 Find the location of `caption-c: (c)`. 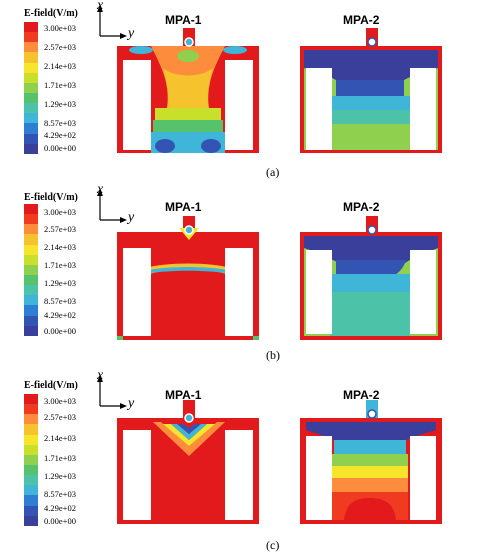

caption-c: (c) is located at coordinates (273, 545).